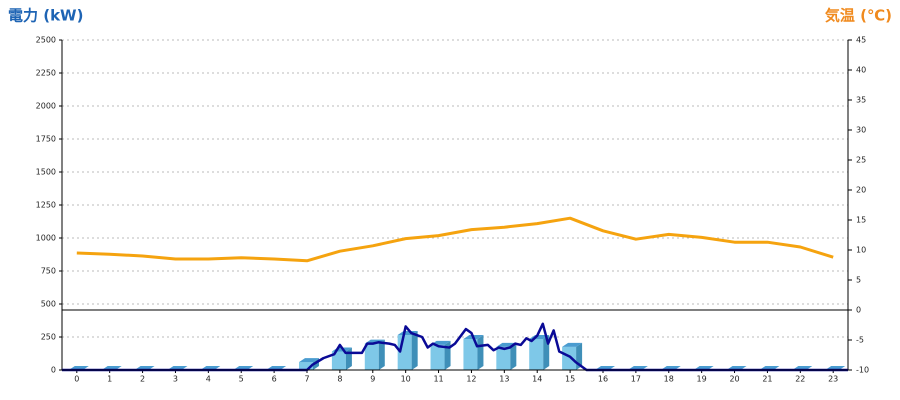  What do you see at coordinates (48, 337) in the screenshot?
I see `y-tick-label: 250` at bounding box center [48, 337].